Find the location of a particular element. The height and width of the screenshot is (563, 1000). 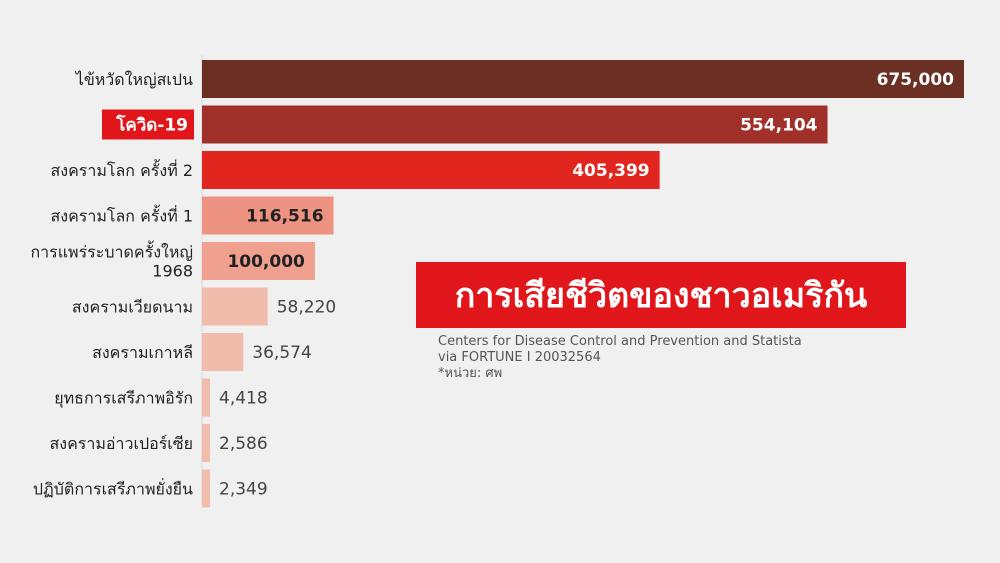

source-line-2: via FORTUNE I 20032564 is located at coordinates (519, 357).